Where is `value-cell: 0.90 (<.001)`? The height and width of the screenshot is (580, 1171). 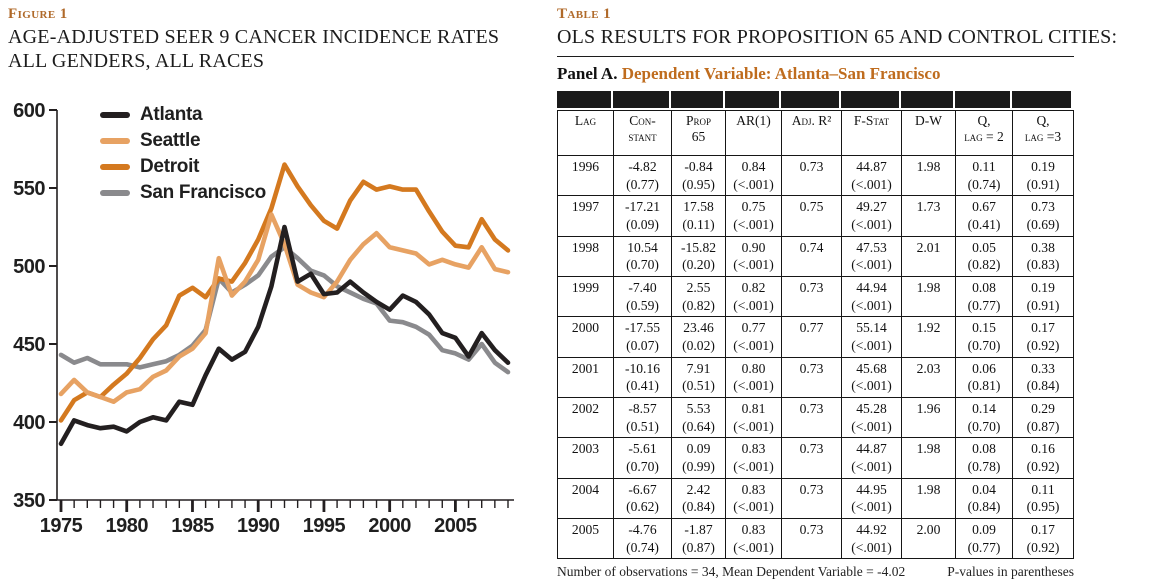 value-cell: 0.90 (<.001) is located at coordinates (753, 256).